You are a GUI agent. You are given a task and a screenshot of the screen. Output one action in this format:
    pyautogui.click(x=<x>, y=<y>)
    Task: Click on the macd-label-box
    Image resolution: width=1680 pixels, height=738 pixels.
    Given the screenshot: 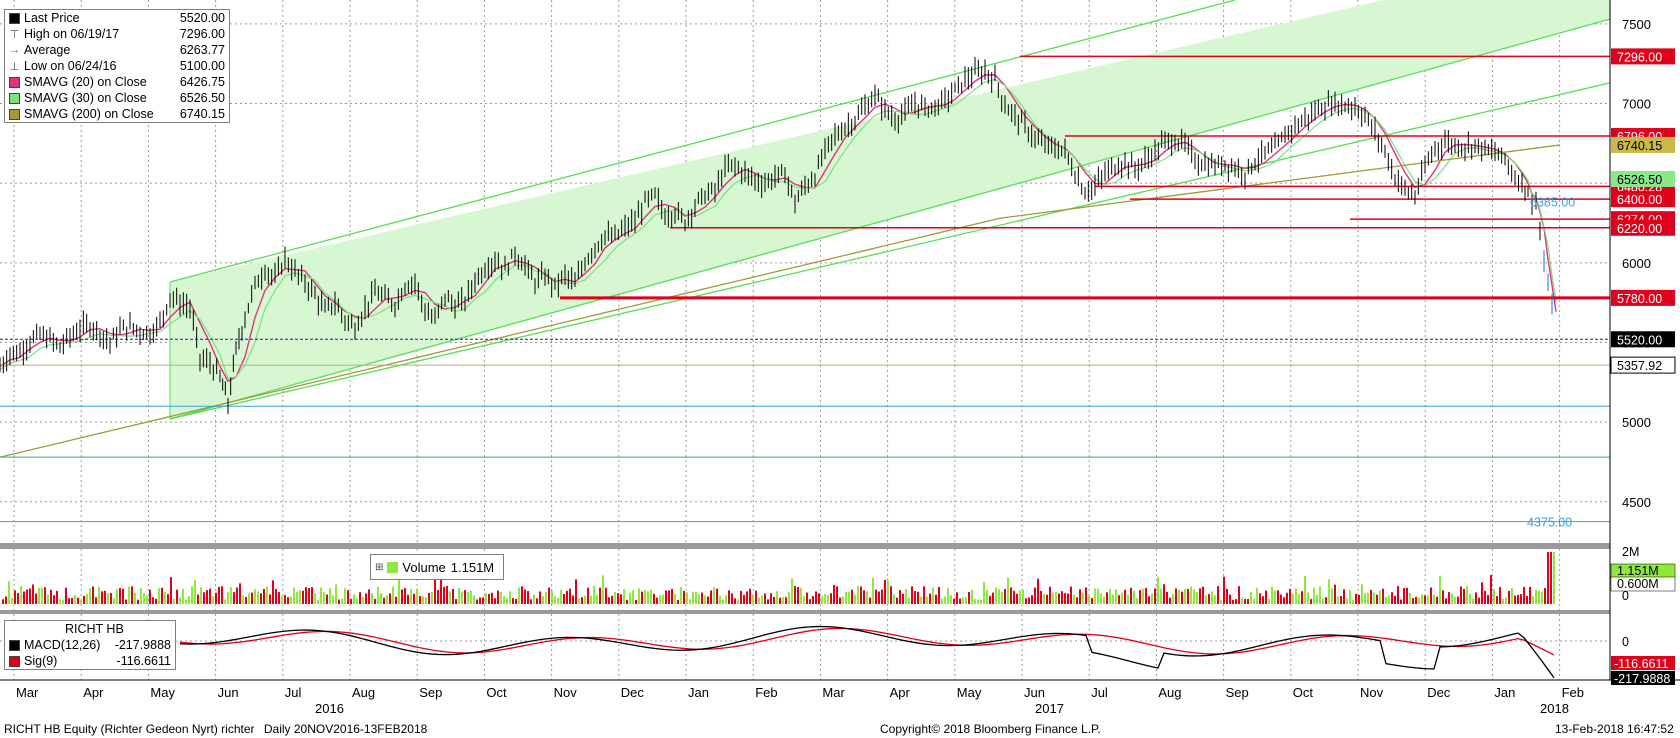 What is the action you would take?
    pyautogui.click(x=1643, y=678)
    